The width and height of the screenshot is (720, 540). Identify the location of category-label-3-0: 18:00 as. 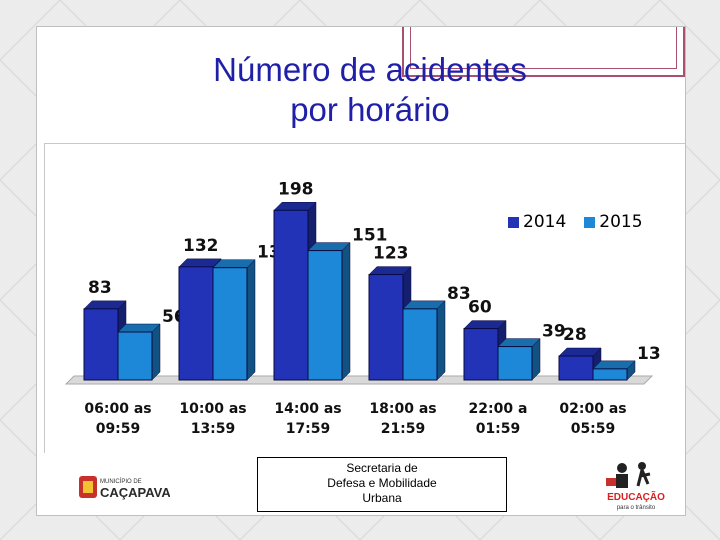
(402, 409).